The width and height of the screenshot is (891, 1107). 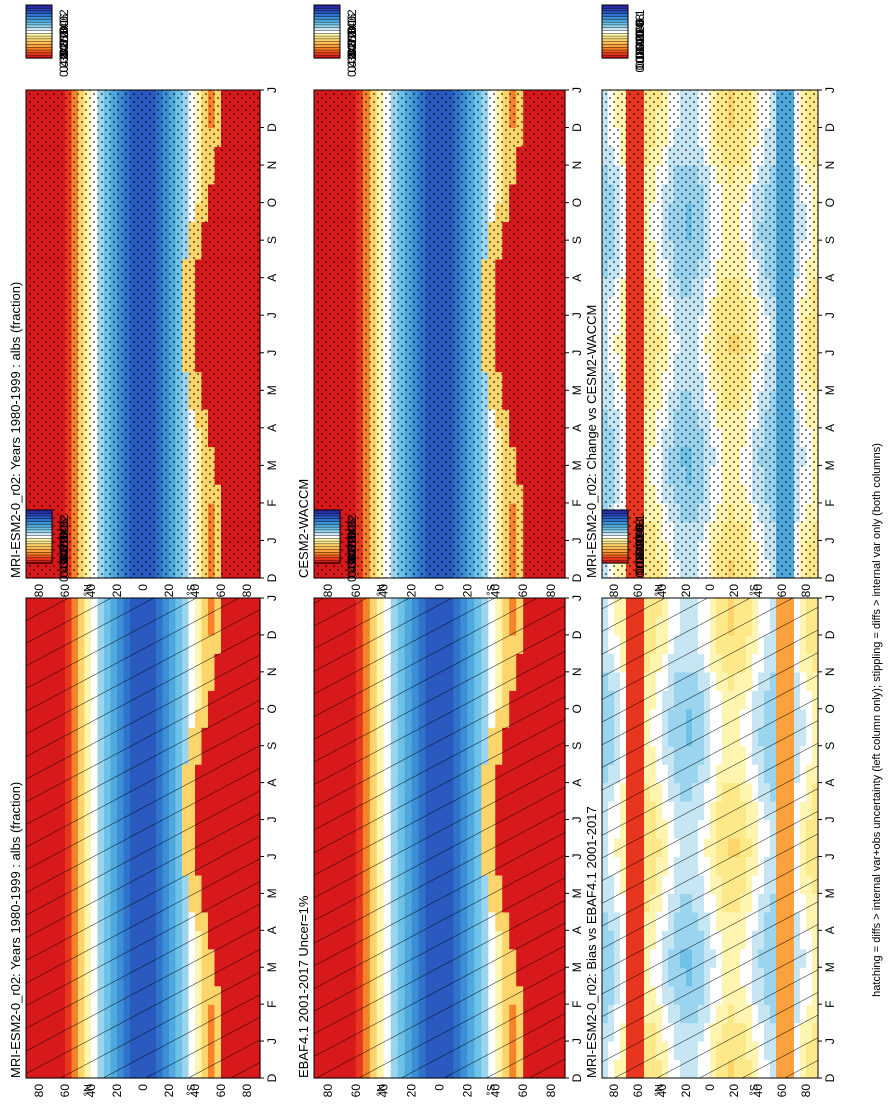 I want to click on panel-title: EBAF4.1 2001-2017 Uncer=1%, so click(x=303, y=986).